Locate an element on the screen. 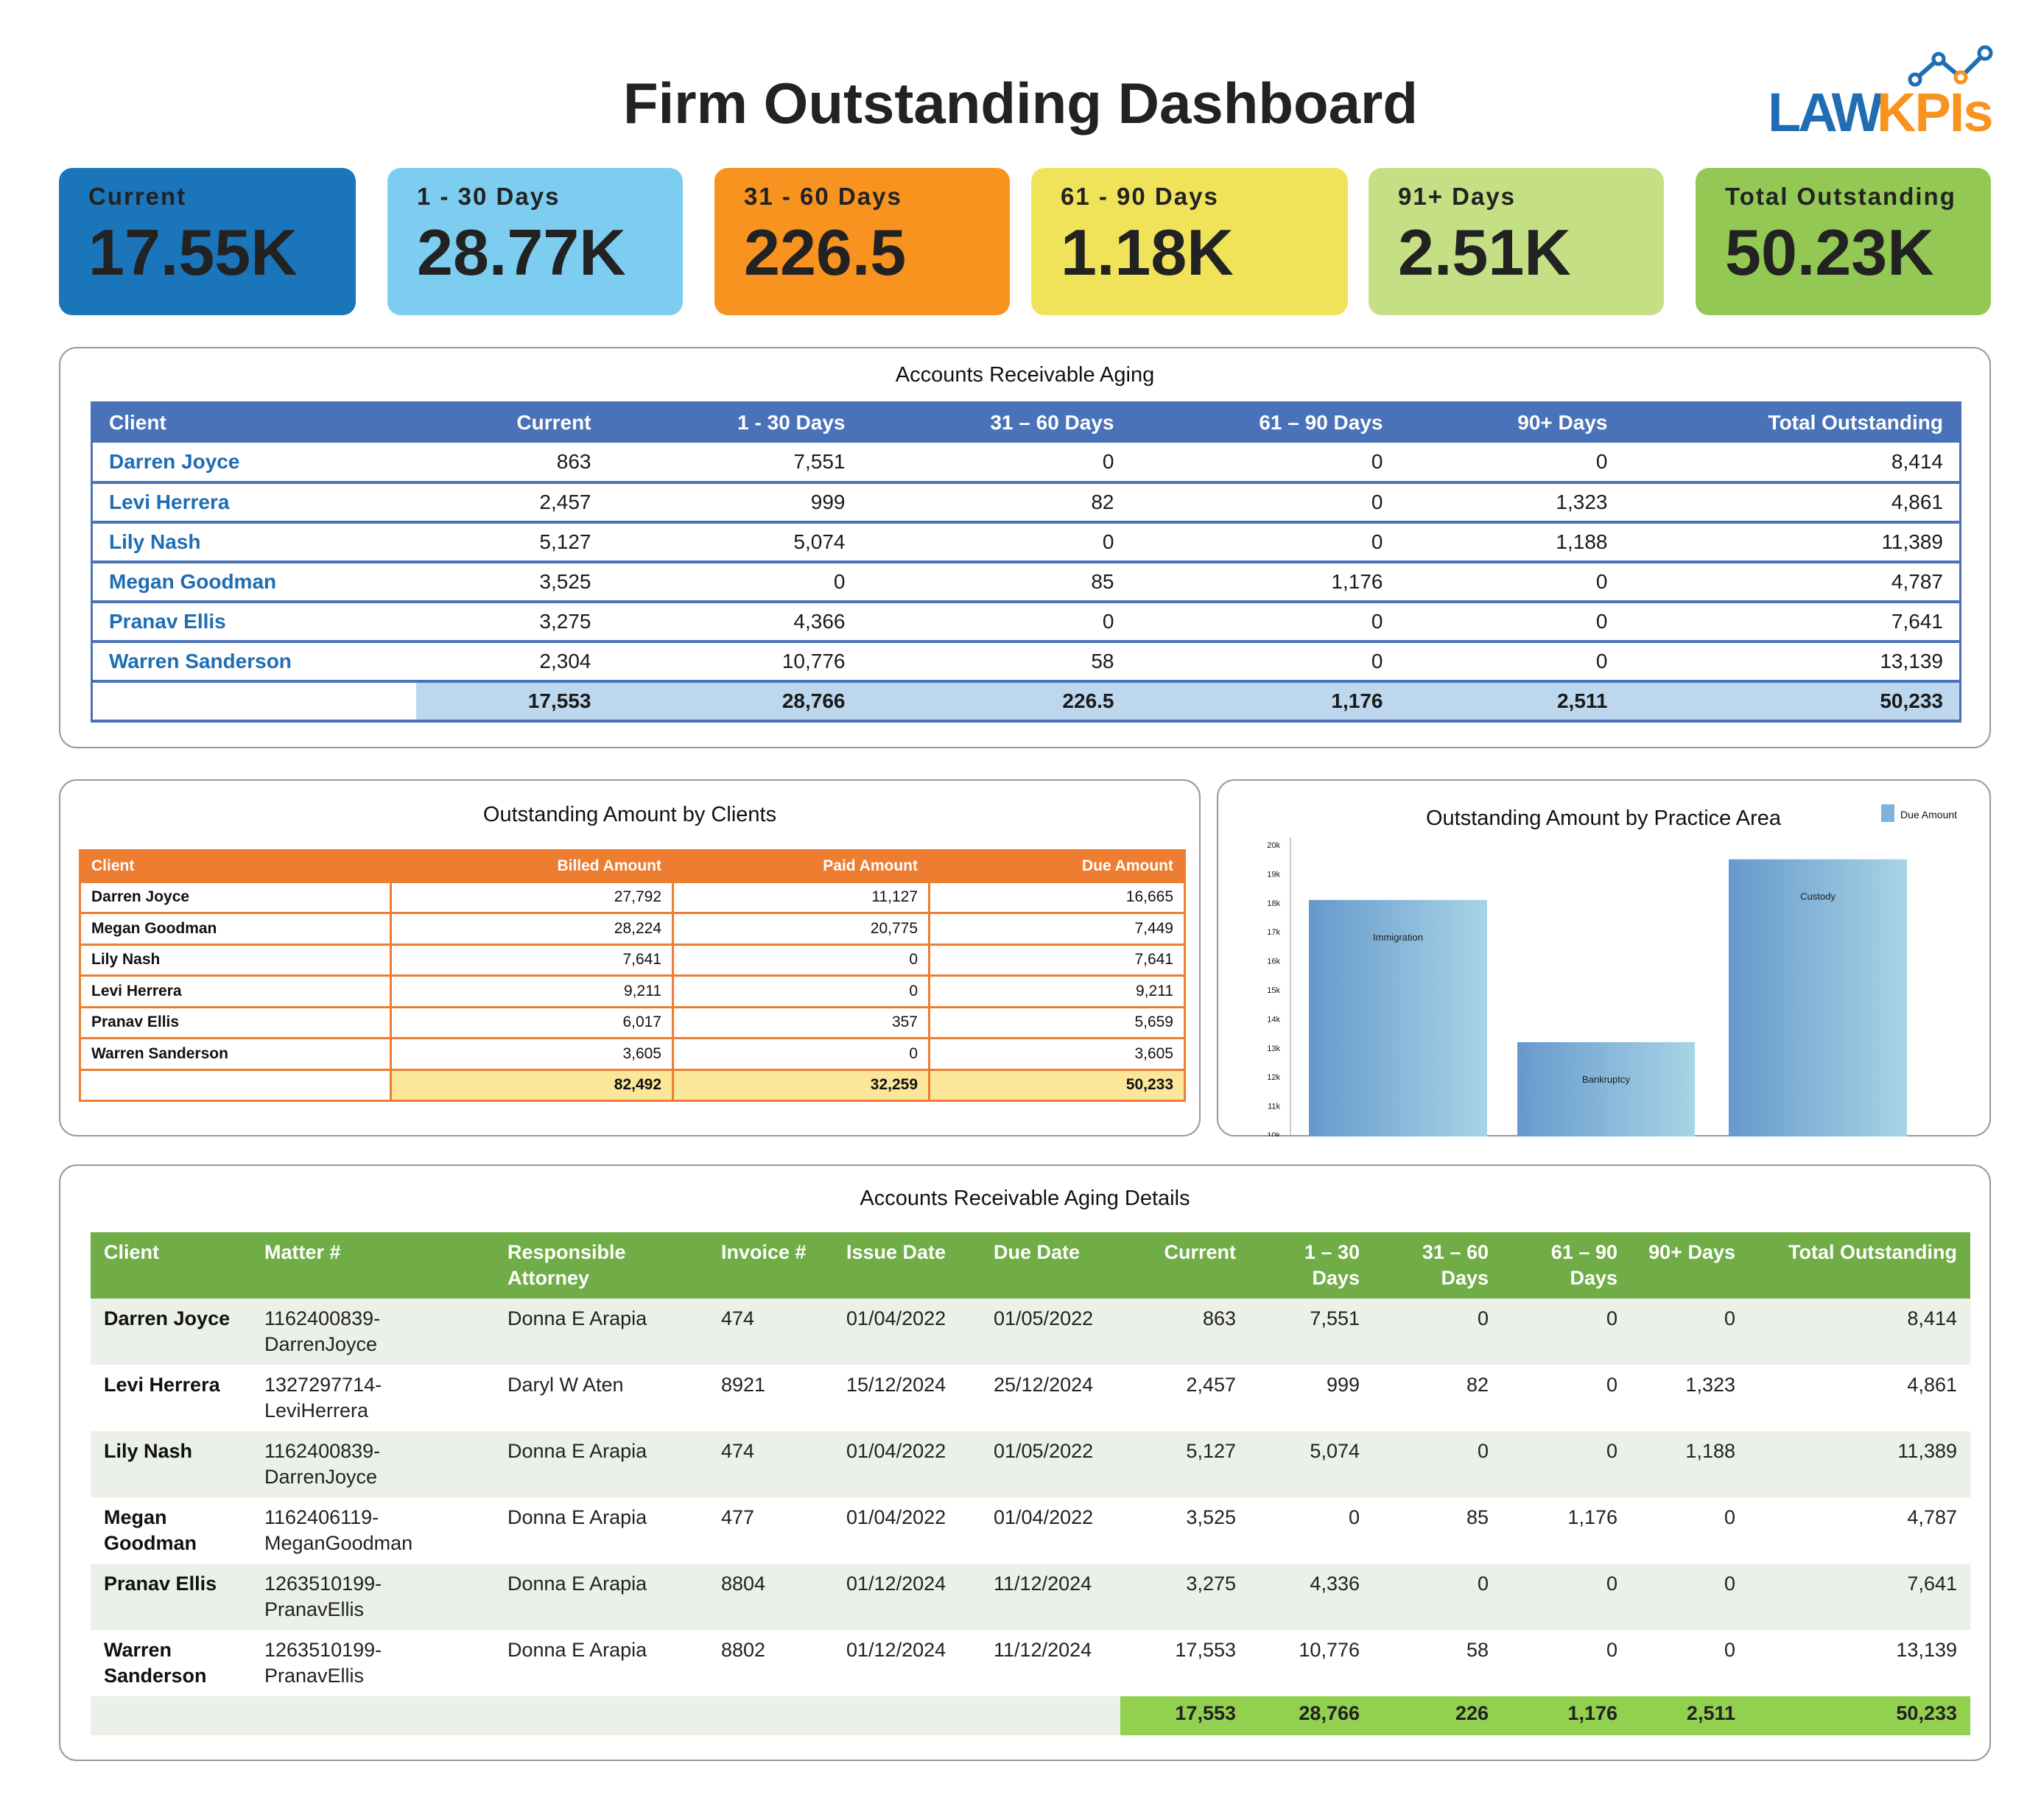  total-cell: 226.5 is located at coordinates (996, 702).